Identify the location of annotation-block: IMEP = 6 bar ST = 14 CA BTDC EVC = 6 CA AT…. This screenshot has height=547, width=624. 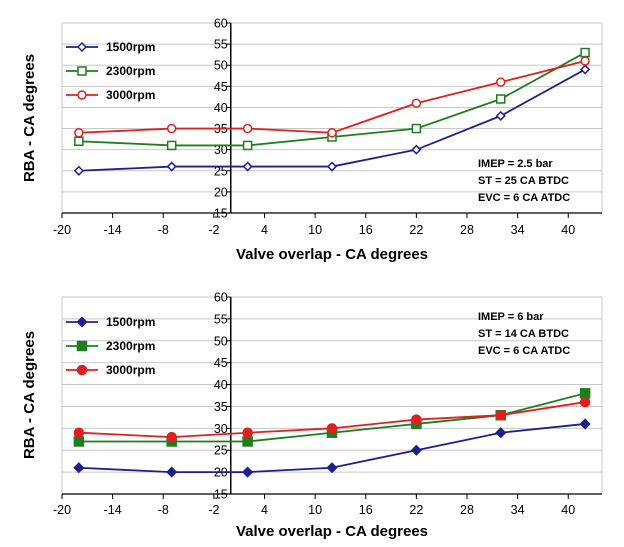
(524, 334).